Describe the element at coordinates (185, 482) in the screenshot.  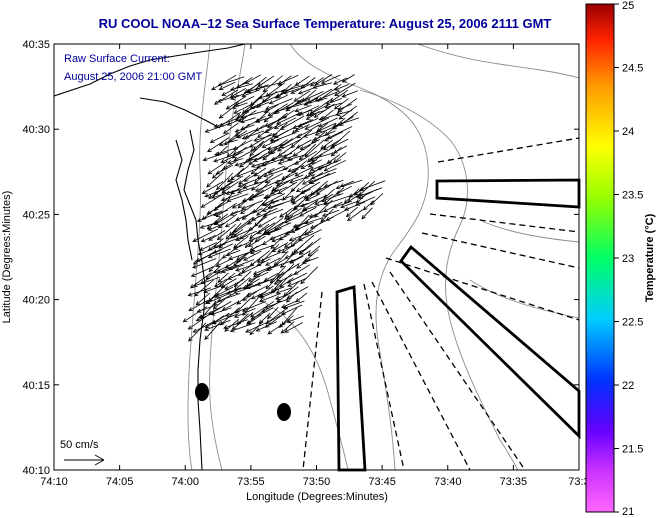
I see `x-tick-label: 74:00` at that location.